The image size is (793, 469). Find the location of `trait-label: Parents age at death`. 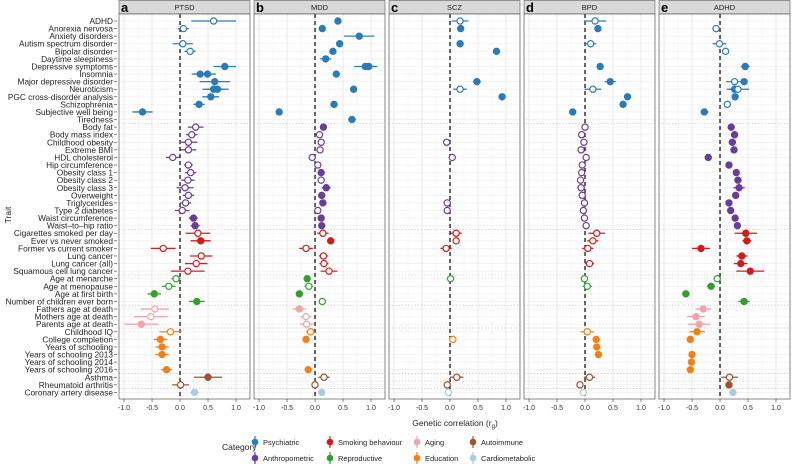

trait-label: Parents age at death is located at coordinates (74, 324).